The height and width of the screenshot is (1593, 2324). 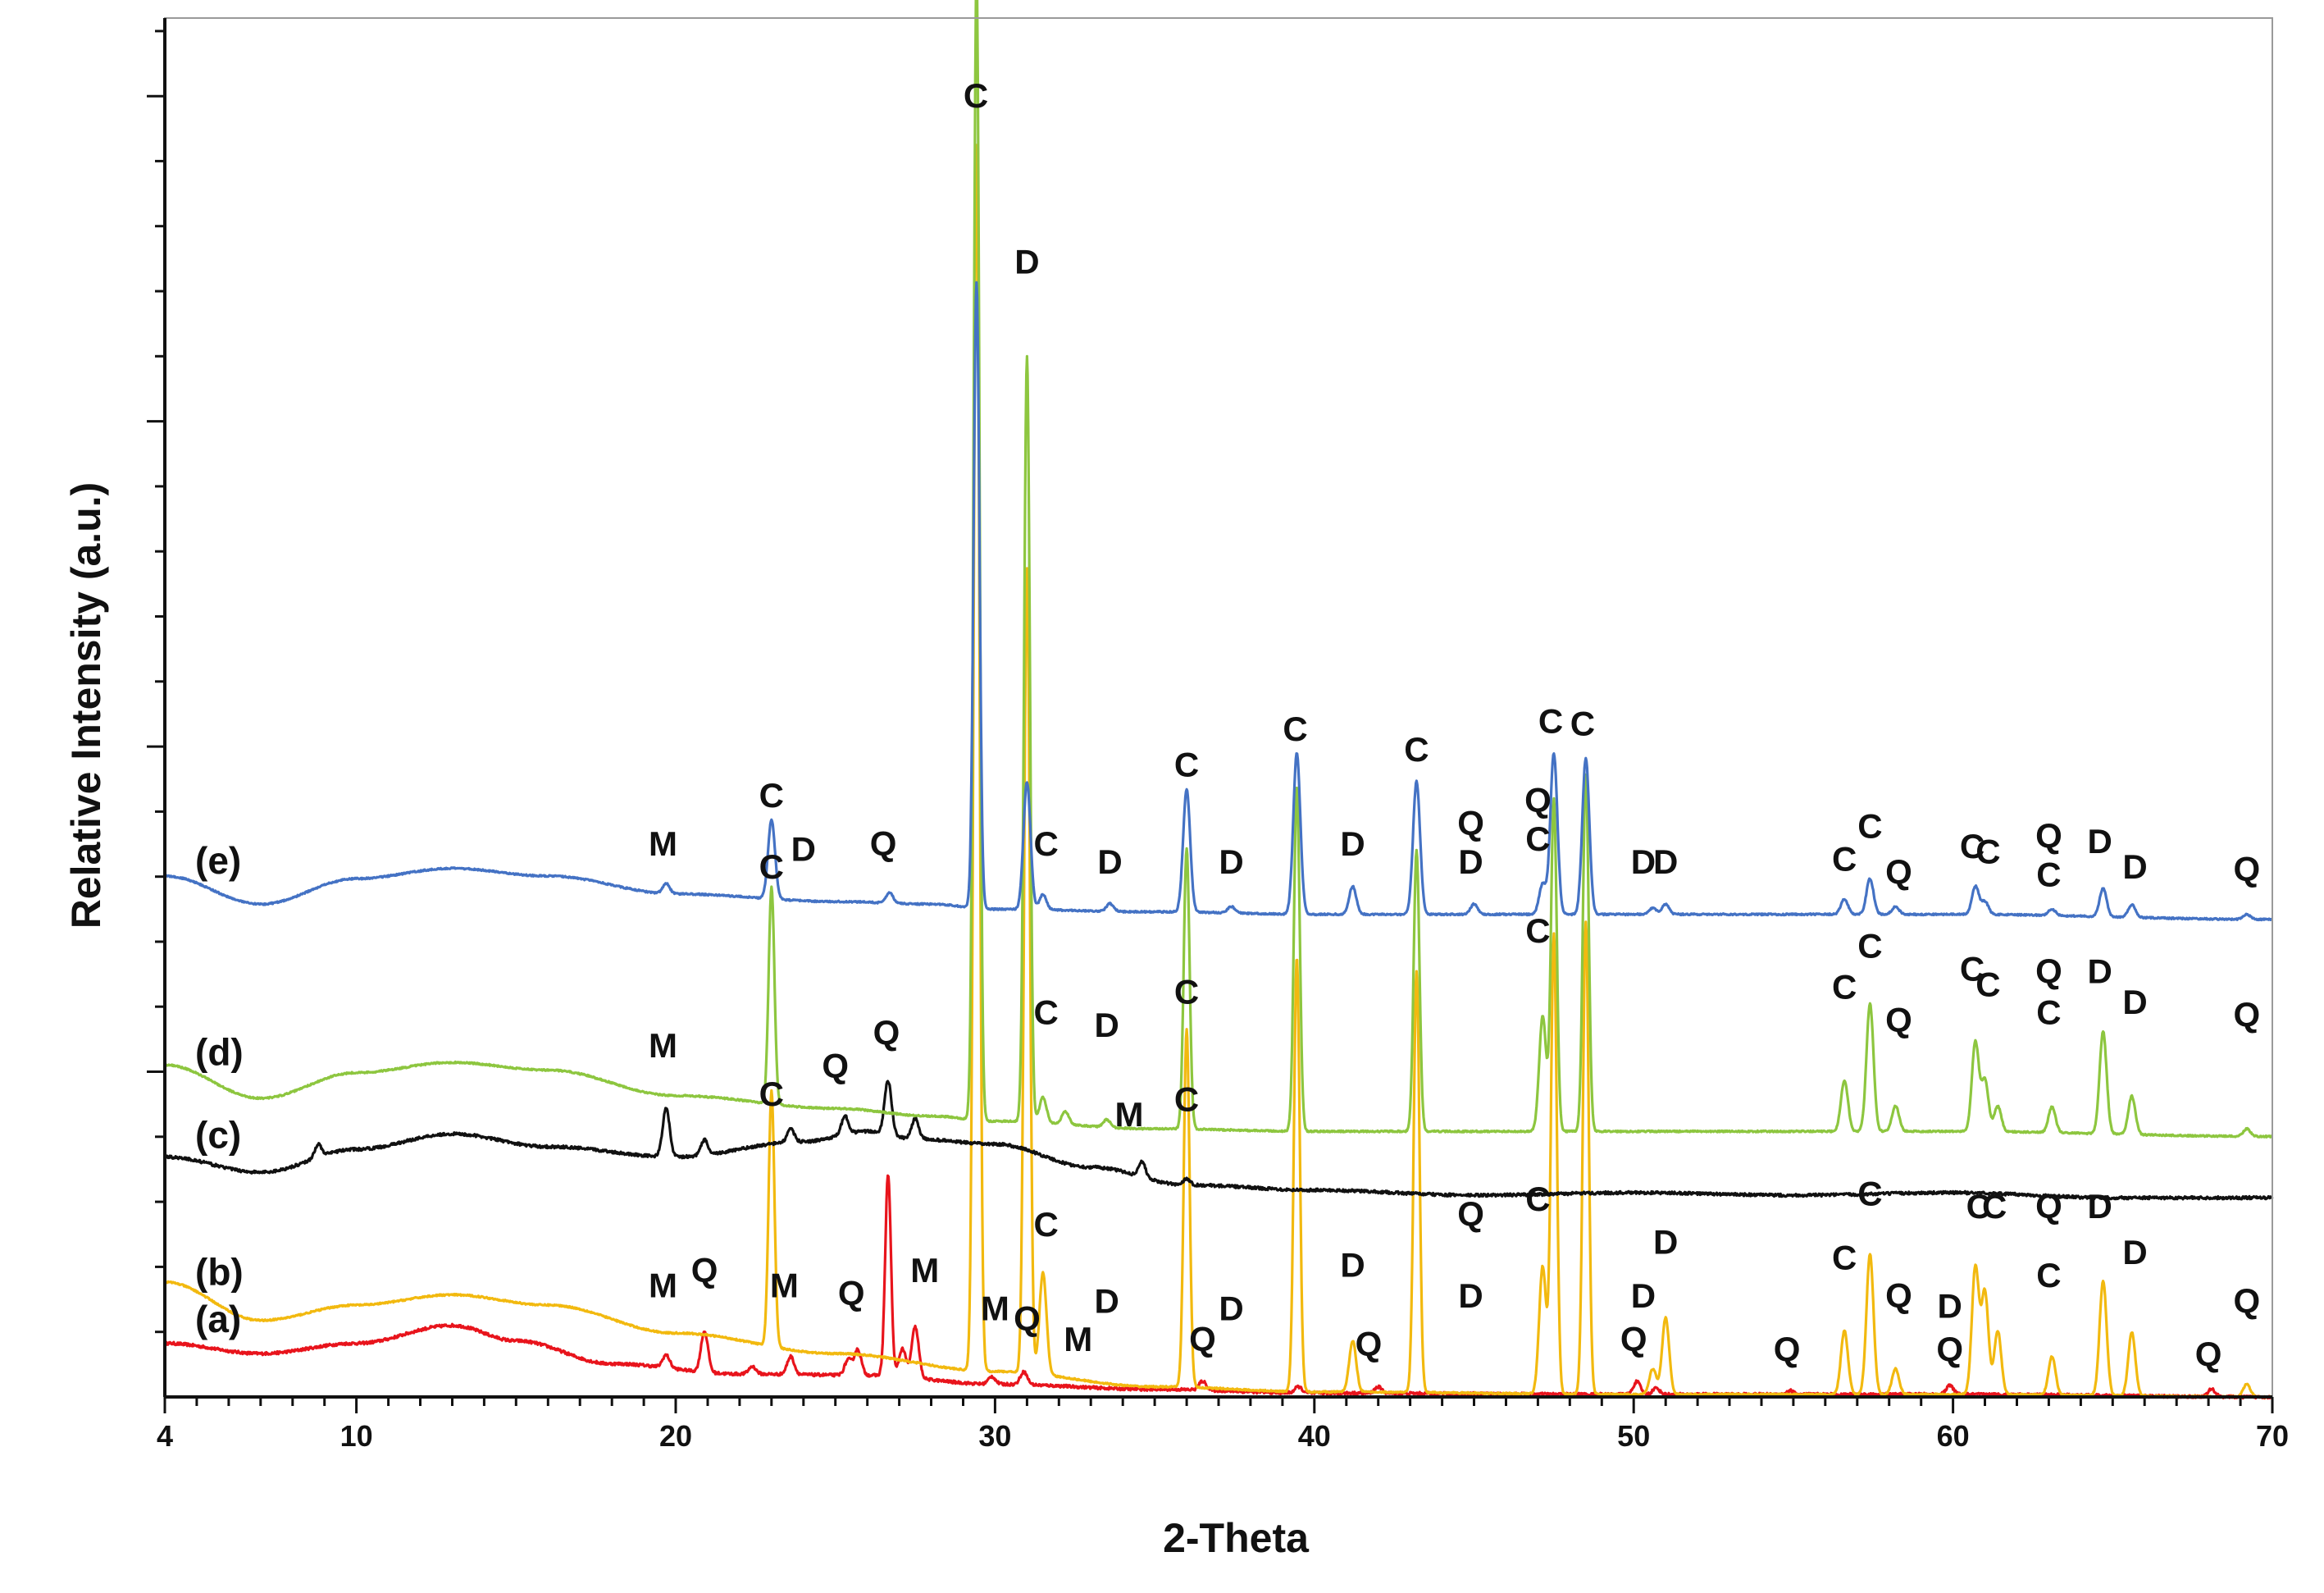 What do you see at coordinates (675, 1436) in the screenshot?
I see `x-tick-label: 20` at bounding box center [675, 1436].